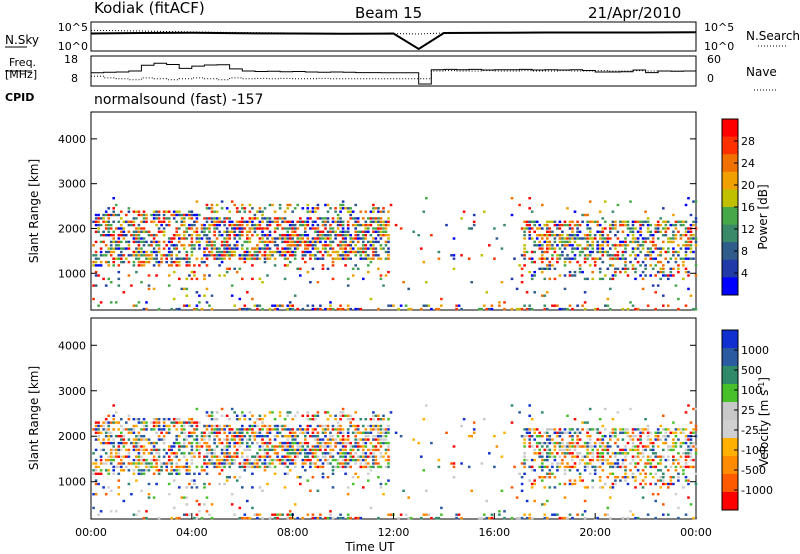 Image resolution: width=800 pixels, height=554 pixels. Describe the element at coordinates (730, 128) in the screenshot. I see `power-colorbar-cell` at that location.